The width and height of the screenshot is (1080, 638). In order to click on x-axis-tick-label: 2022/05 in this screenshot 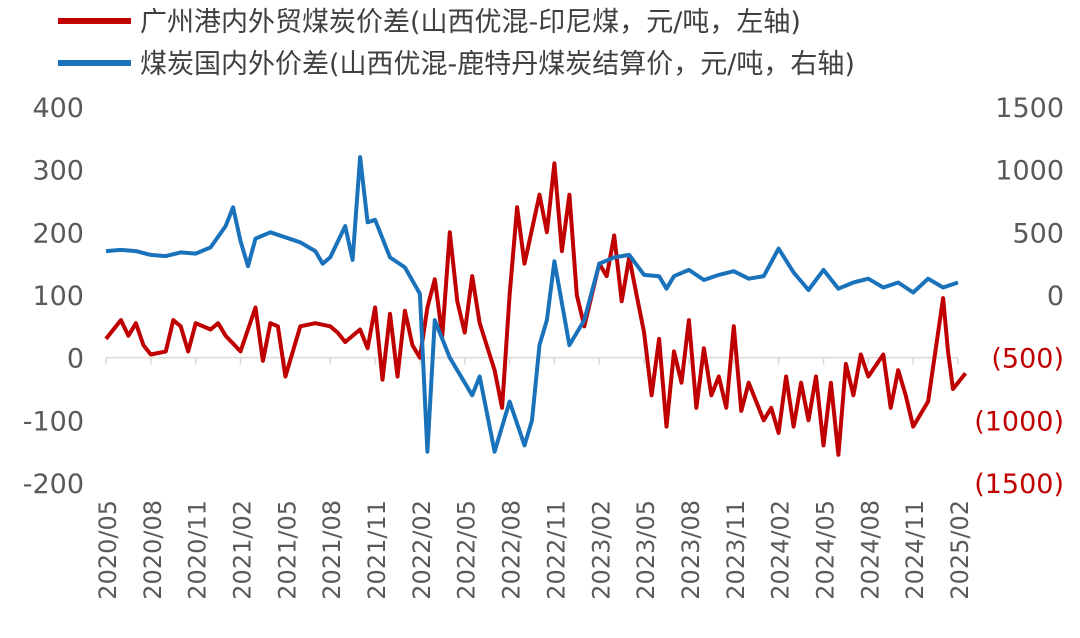, I will do `click(467, 550)`.